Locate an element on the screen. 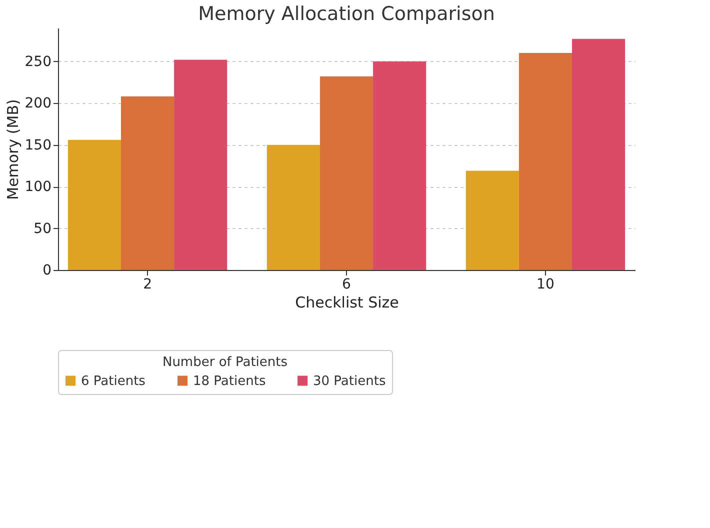 Image resolution: width=710 pixels, height=528 pixels. x-tick-label: 2 is located at coordinates (147, 284).